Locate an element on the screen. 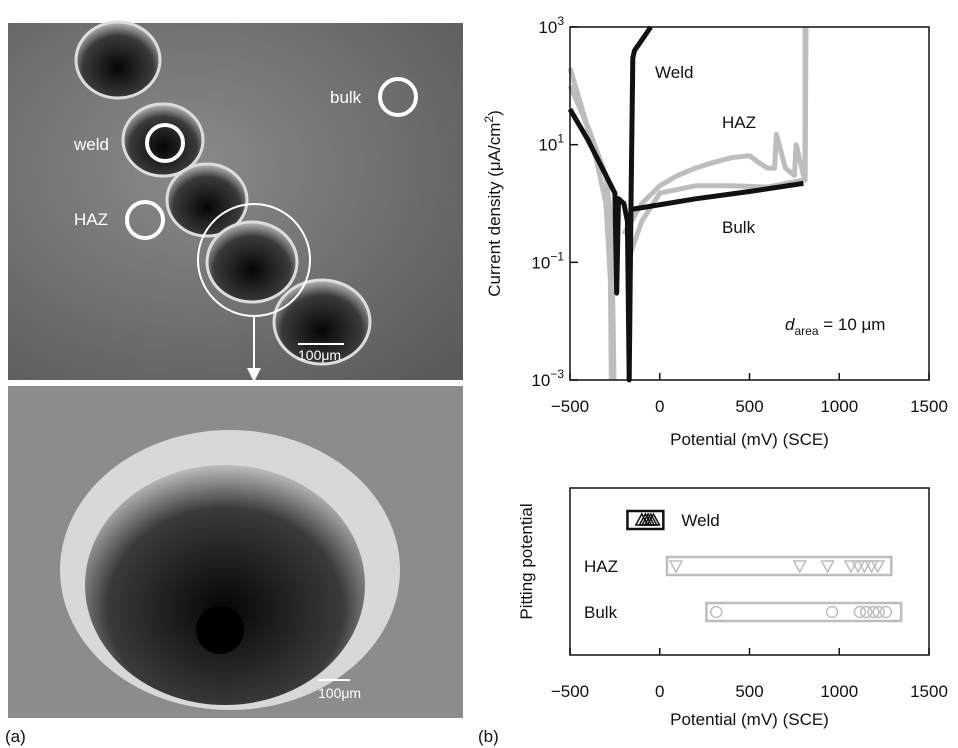  series-label: Bulk is located at coordinates (739, 227).